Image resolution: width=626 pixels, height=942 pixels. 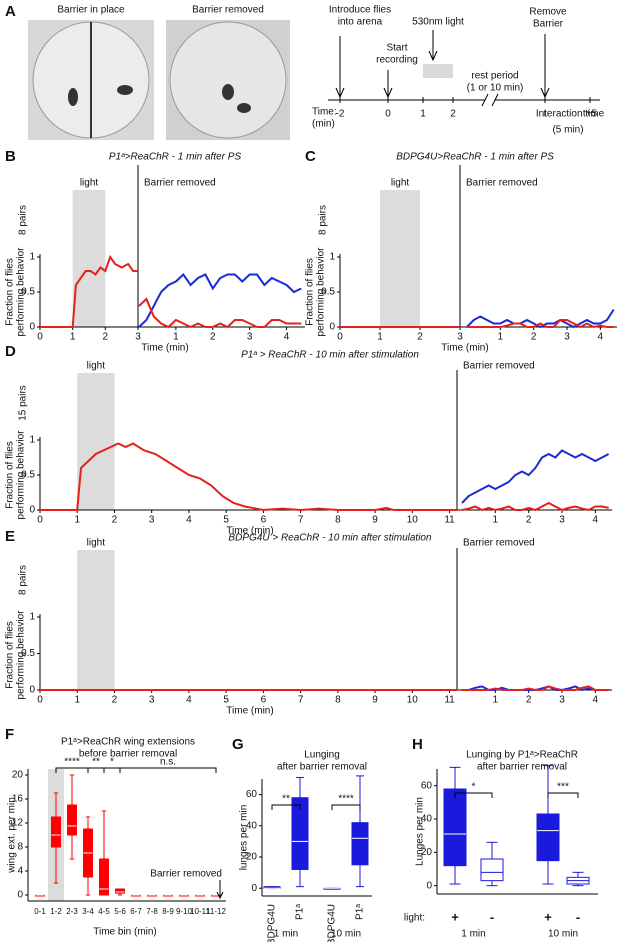 What do you see at coordinates (21, 655) in the screenshot?
I see `y-axis-label: performing behavior` at bounding box center [21, 655].